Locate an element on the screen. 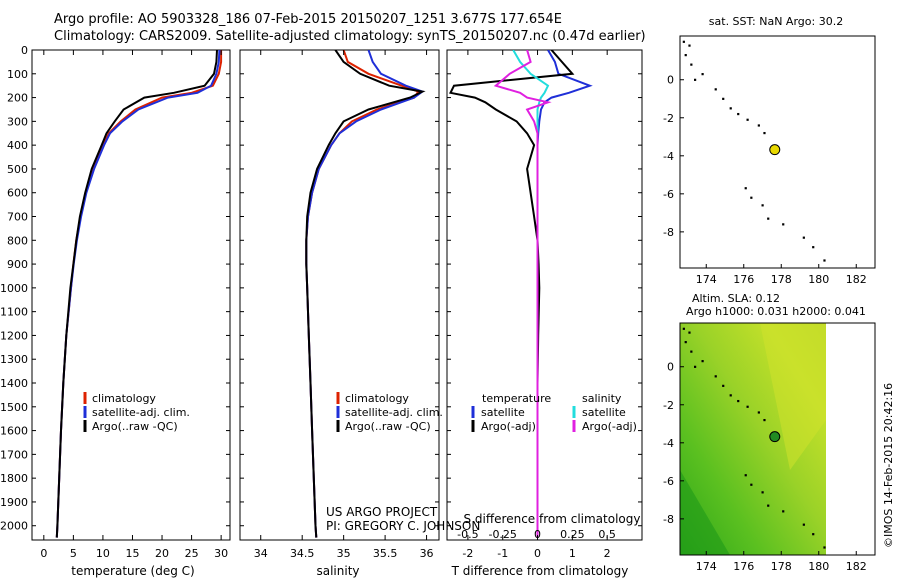  pressure-tick-label: 1200 is located at coordinates (14, 335).